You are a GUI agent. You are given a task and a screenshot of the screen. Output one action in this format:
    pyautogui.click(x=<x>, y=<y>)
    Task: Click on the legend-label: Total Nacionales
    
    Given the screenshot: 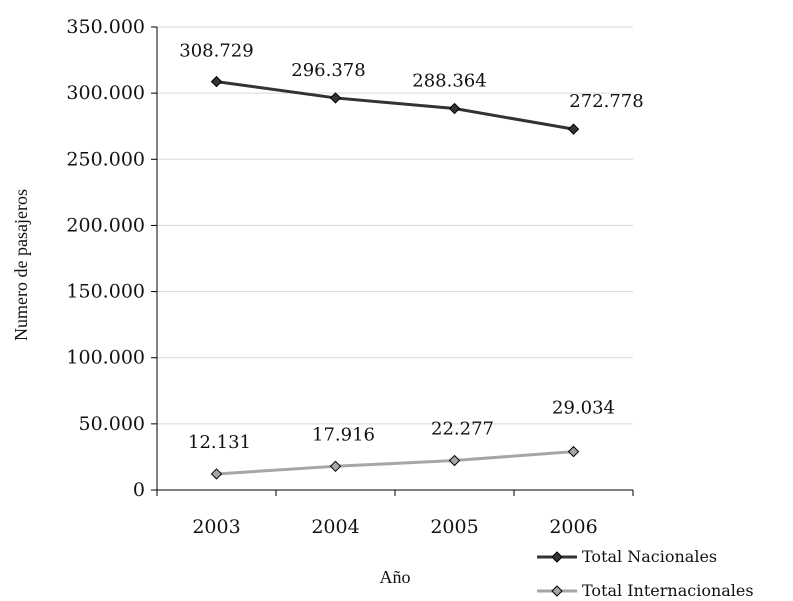 What is the action you would take?
    pyautogui.click(x=649, y=556)
    